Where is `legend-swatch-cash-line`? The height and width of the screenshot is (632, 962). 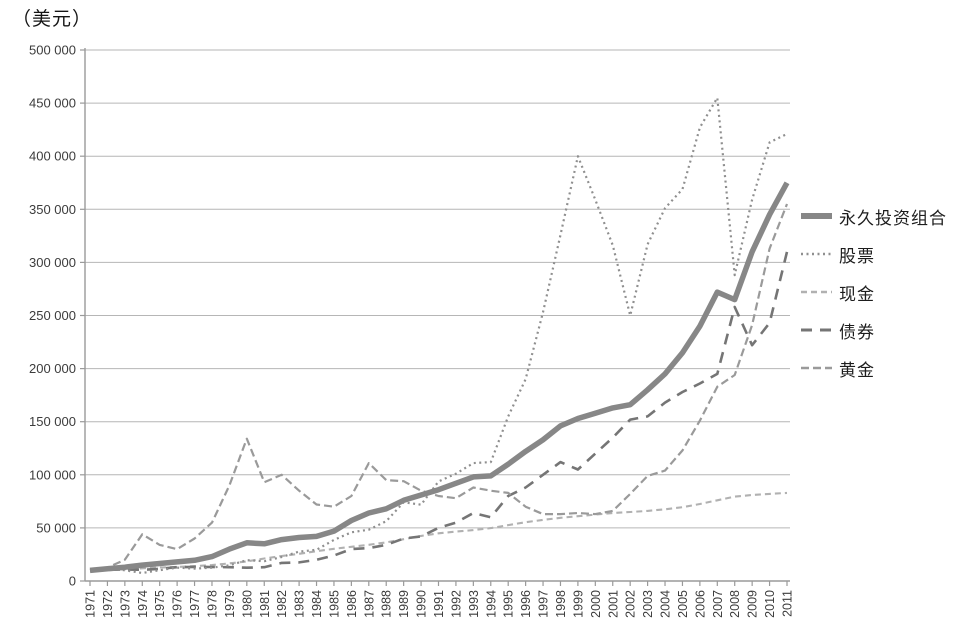
legend-swatch-cash-line is located at coordinates (816, 292).